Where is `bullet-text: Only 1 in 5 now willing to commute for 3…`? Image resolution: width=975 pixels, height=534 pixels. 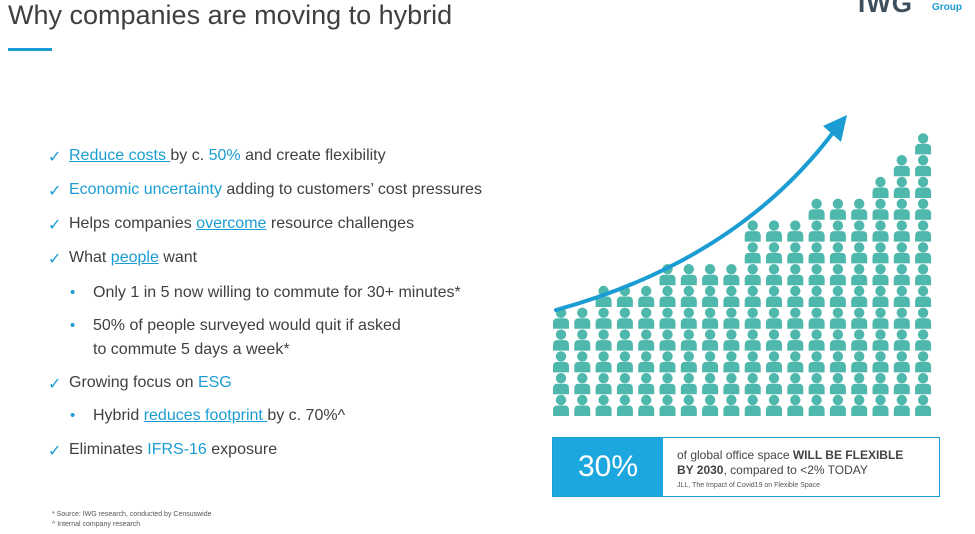
bullet-text: Only 1 in 5 now willing to commute for 3… is located at coordinates (277, 293).